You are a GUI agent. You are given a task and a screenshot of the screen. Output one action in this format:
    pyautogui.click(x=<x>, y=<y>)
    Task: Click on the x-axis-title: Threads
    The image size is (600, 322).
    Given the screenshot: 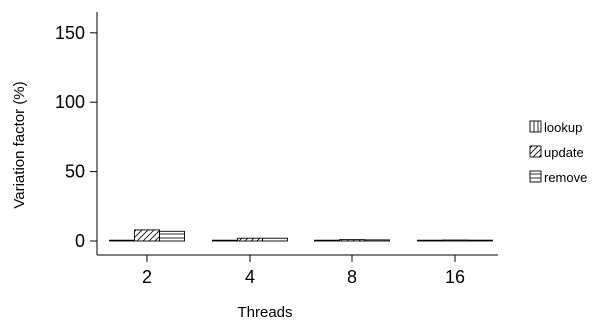 What is the action you would take?
    pyautogui.click(x=264, y=312)
    